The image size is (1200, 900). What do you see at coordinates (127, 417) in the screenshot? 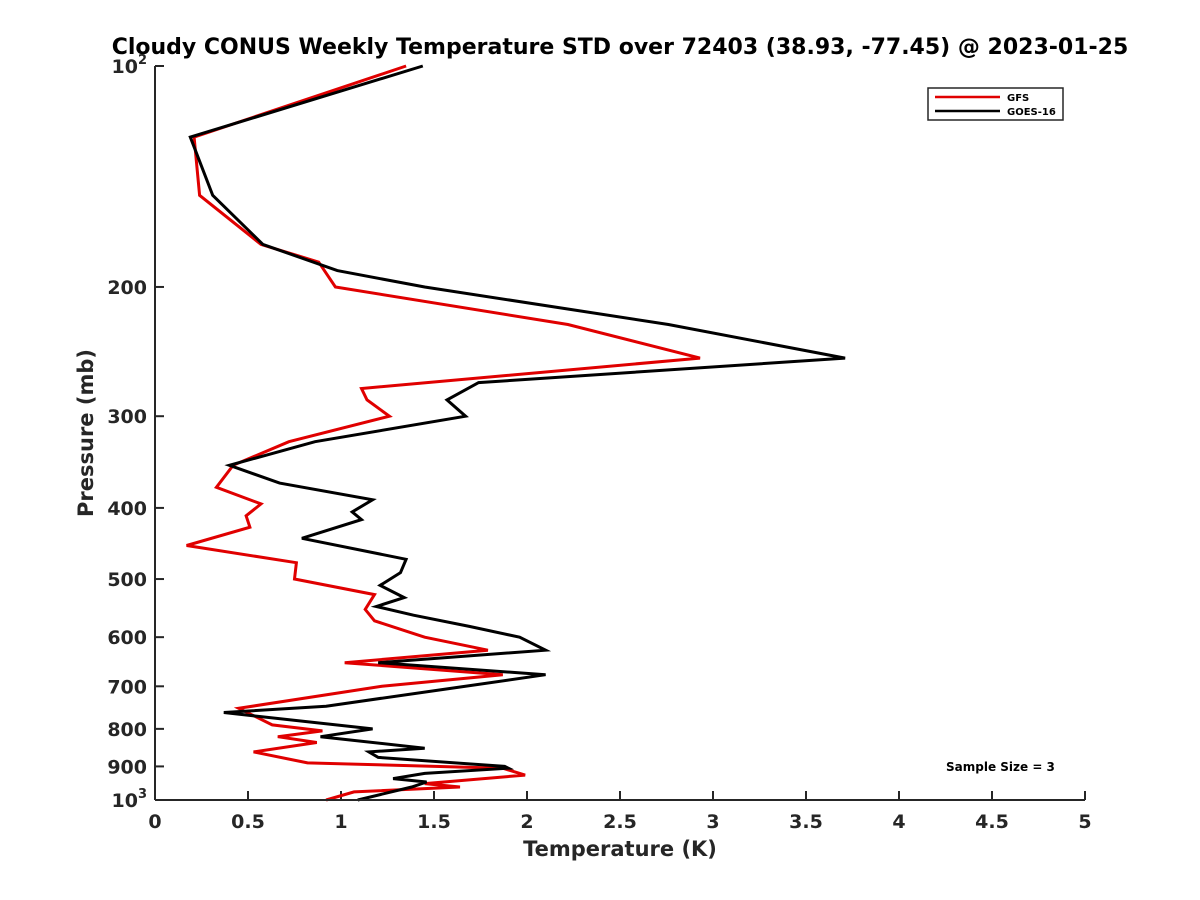
I see `y-tick-label: 300` at bounding box center [127, 417].